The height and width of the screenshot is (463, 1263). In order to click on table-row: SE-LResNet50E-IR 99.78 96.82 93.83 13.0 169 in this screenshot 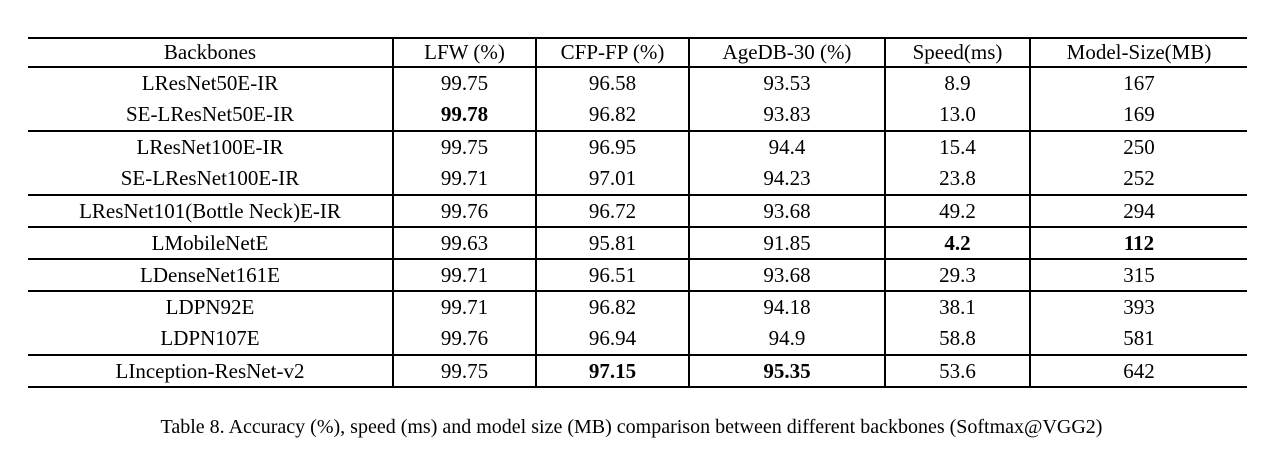, I will do `click(637, 115)`.